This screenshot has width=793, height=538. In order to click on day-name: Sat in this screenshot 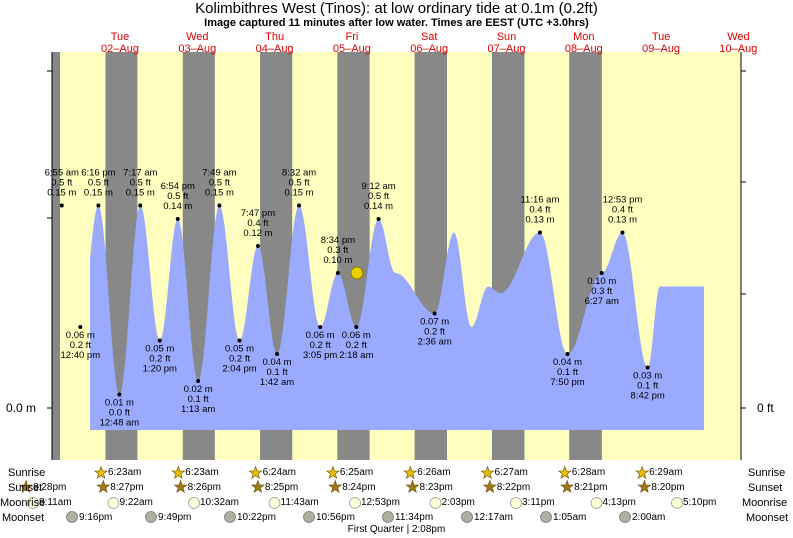, I will do `click(429, 37)`.